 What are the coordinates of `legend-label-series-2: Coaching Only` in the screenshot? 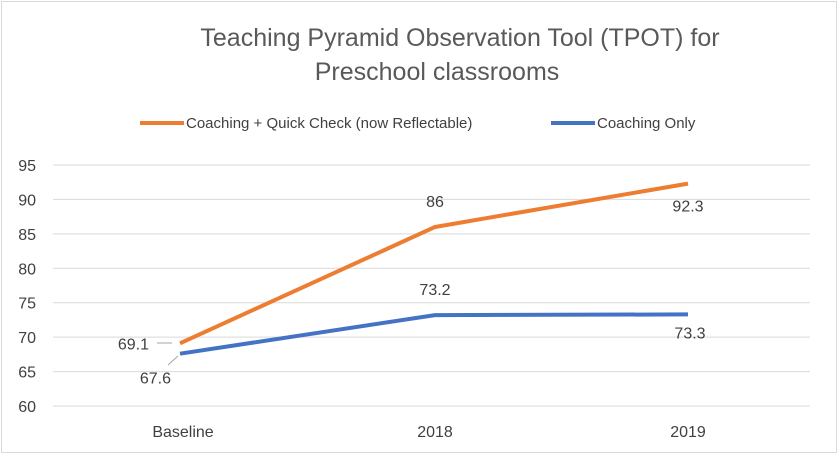 It's located at (646, 123).